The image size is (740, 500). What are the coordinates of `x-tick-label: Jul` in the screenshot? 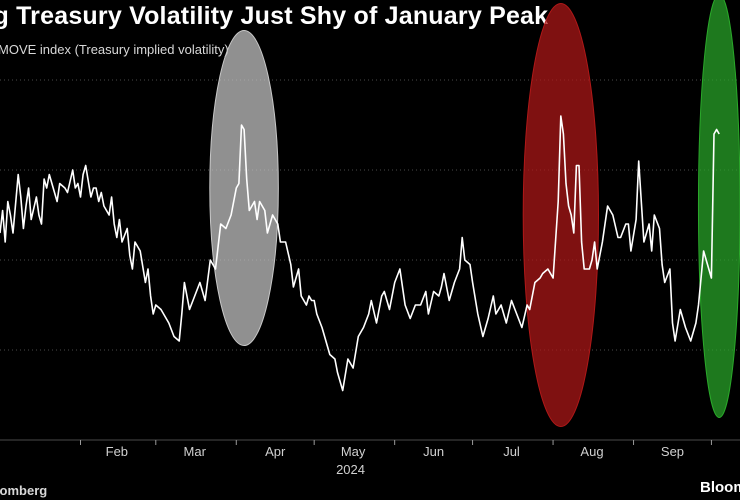 It's located at (511, 451).